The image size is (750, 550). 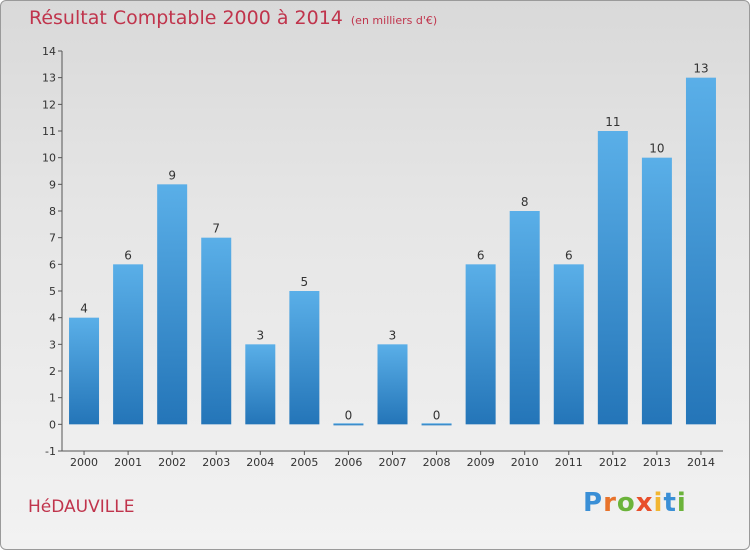 What do you see at coordinates (49, 51) in the screenshot?
I see `y-tick-label: 14` at bounding box center [49, 51].